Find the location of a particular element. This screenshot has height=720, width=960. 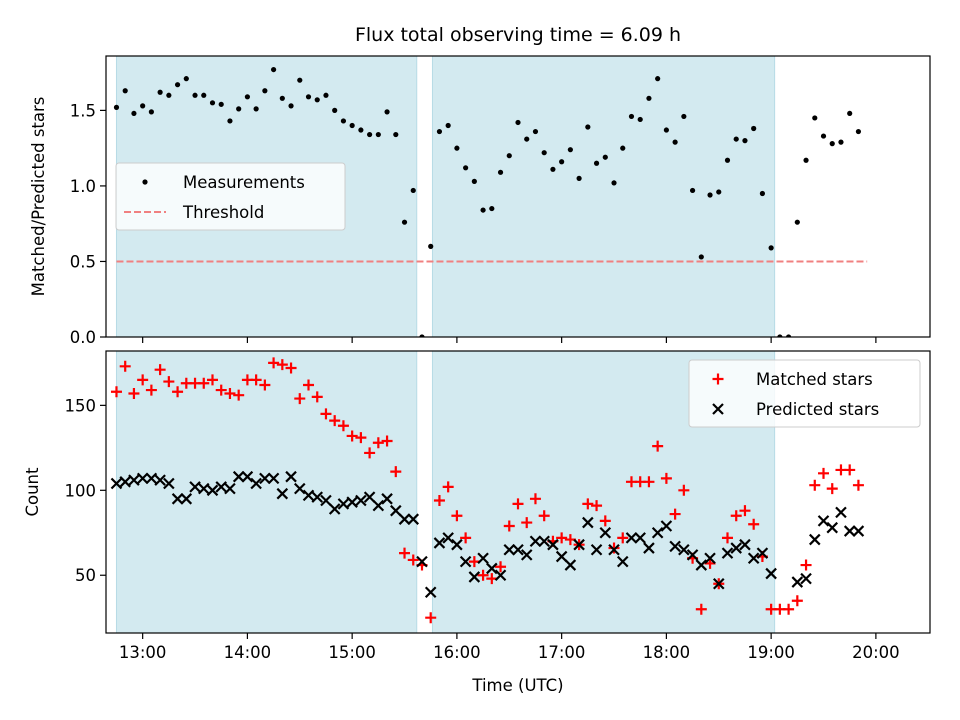

y-tick-label: 1.5 is located at coordinates (83, 110).